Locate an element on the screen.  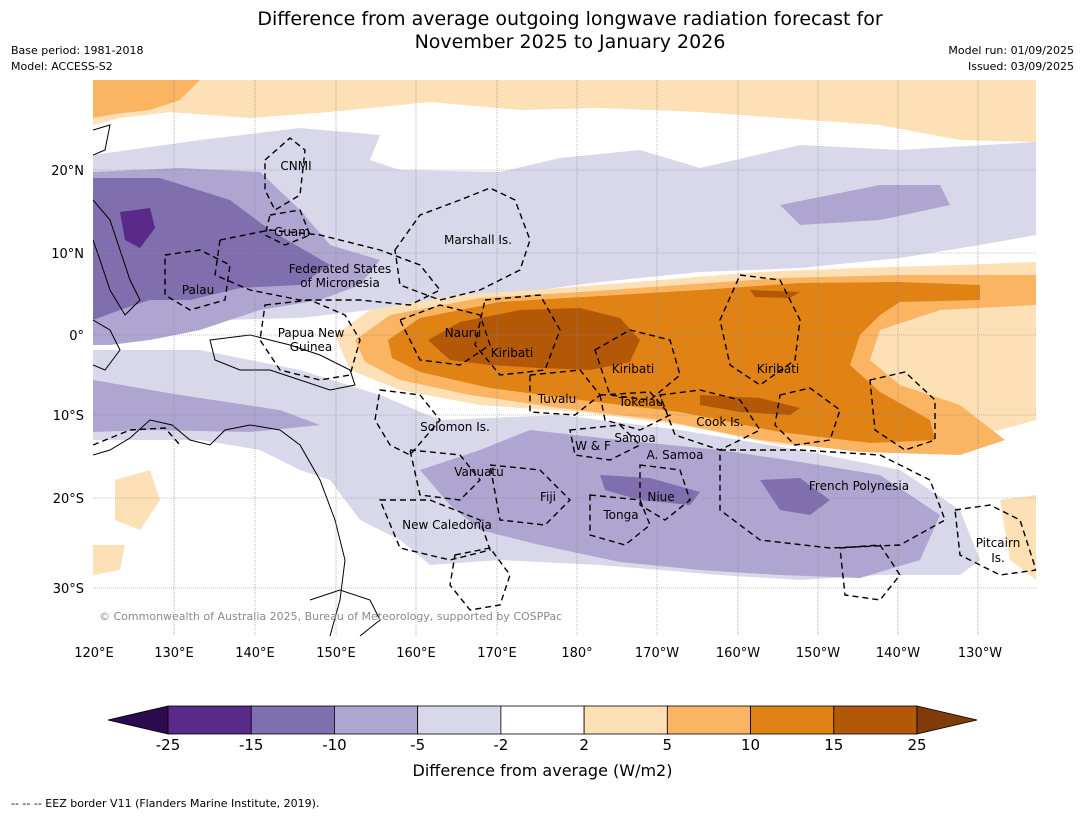
lon-tick: 160°W is located at coordinates (738, 653).